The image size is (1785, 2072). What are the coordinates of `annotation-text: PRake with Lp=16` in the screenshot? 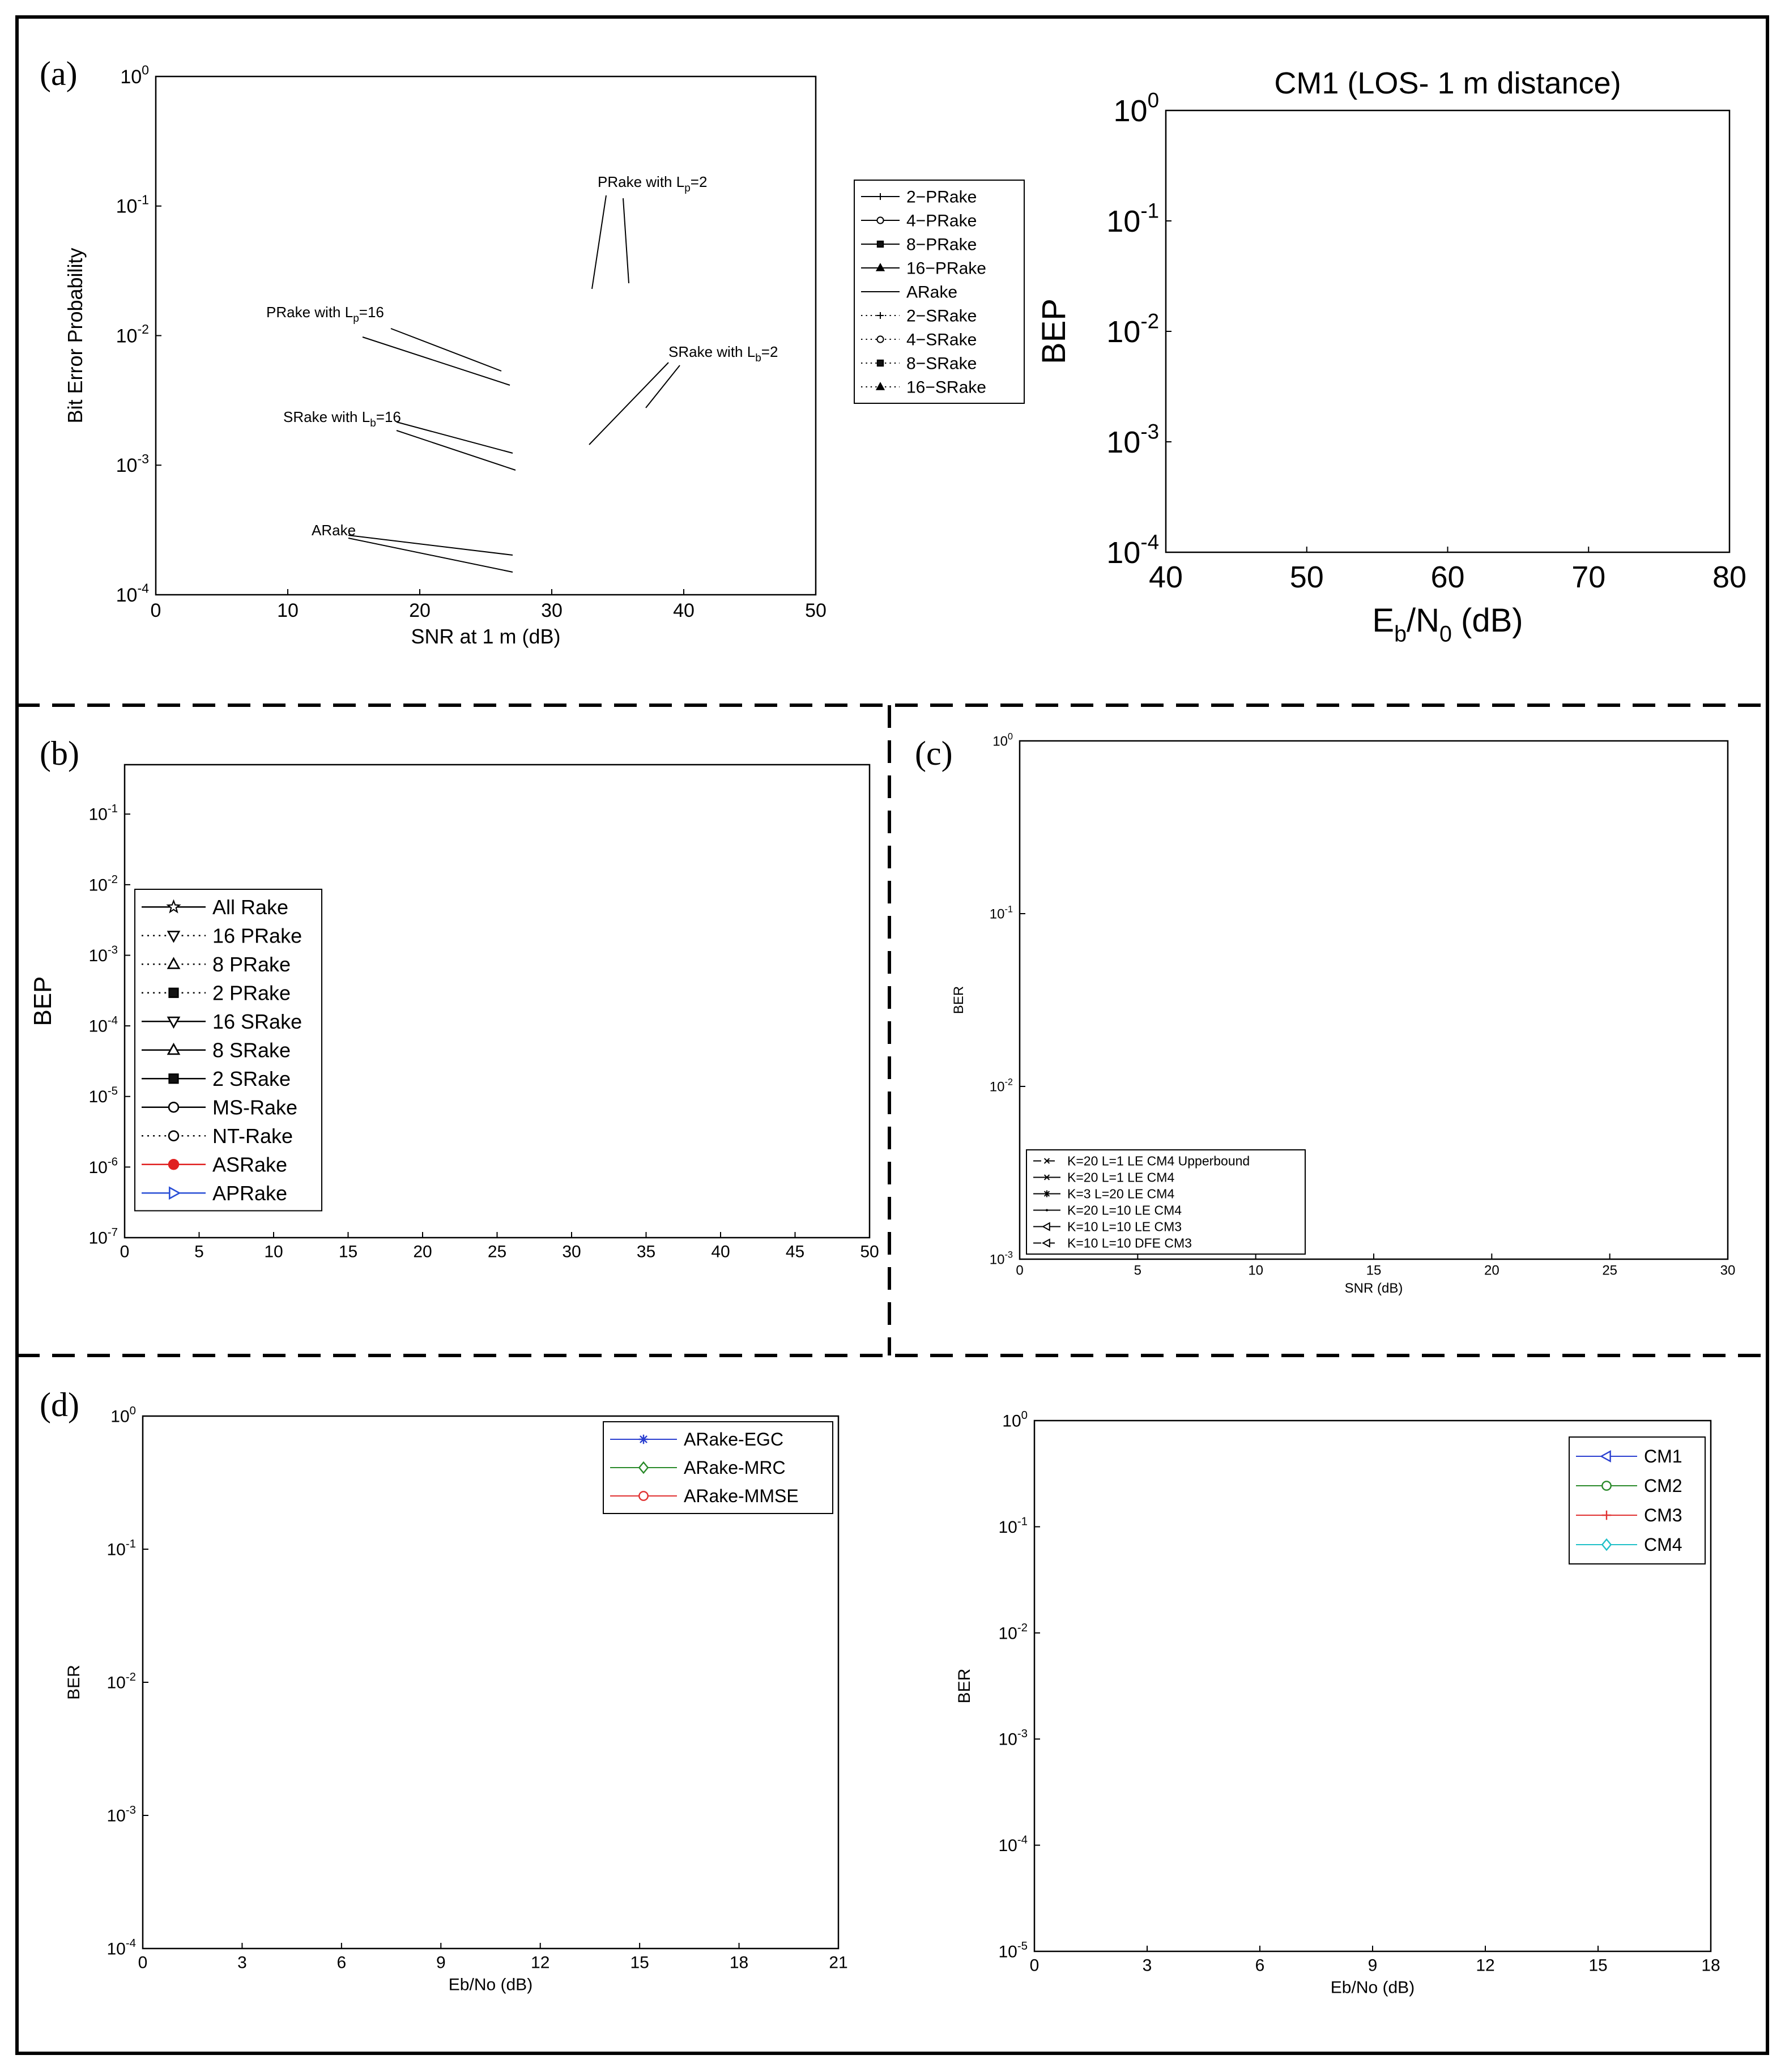 It's located at (325, 314).